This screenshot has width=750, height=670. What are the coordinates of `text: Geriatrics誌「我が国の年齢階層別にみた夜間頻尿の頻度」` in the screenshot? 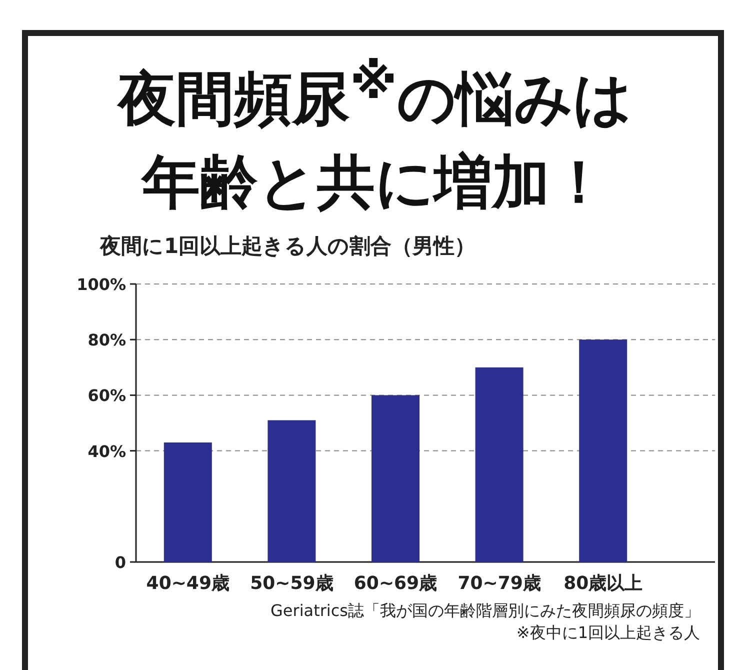 It's located at (485, 610).